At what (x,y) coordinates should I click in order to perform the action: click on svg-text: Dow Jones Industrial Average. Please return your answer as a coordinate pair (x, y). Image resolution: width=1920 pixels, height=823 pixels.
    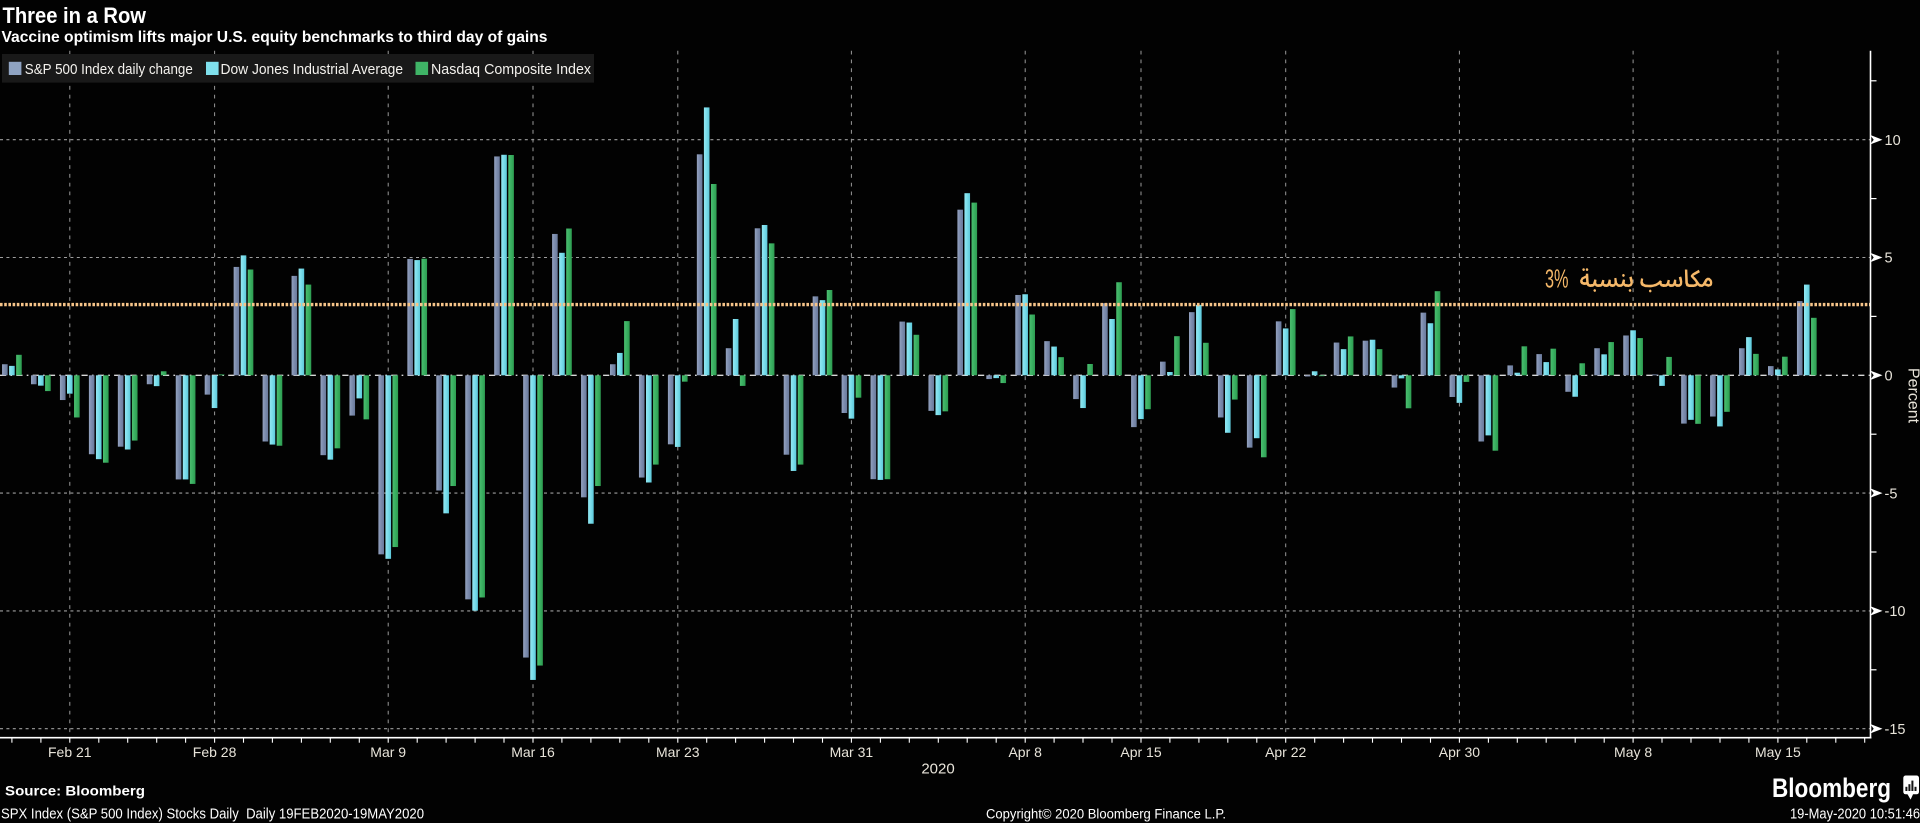
    Looking at the image, I should click on (312, 69).